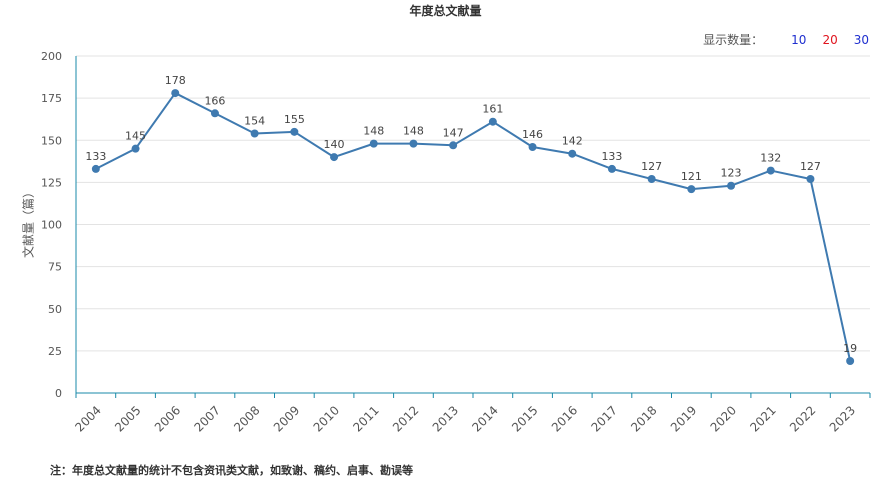 This screenshot has width=891, height=483. I want to click on y-tick-label: 0, so click(58, 393).